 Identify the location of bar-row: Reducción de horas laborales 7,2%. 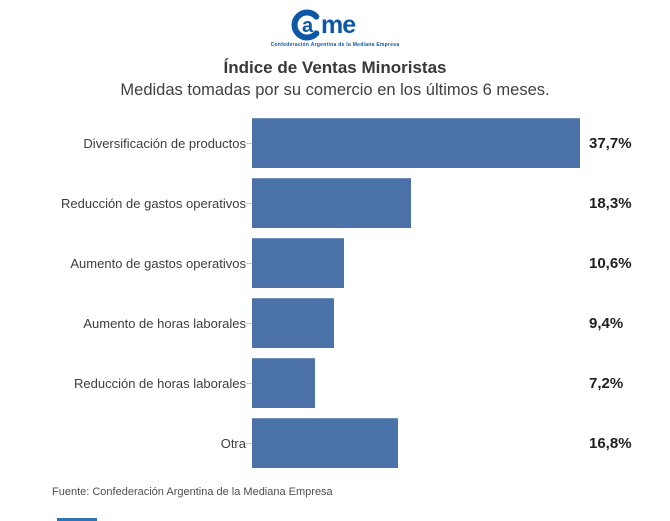
(335, 383).